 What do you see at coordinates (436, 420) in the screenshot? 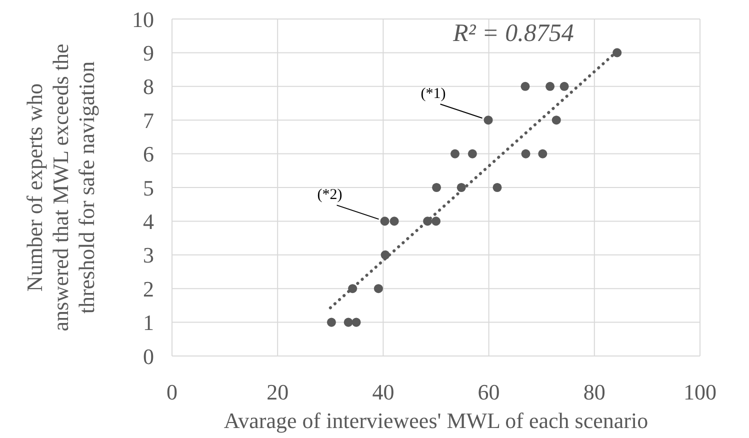
I see `x-axis-title: Avarage of interviewees' MWL of each scenario` at bounding box center [436, 420].